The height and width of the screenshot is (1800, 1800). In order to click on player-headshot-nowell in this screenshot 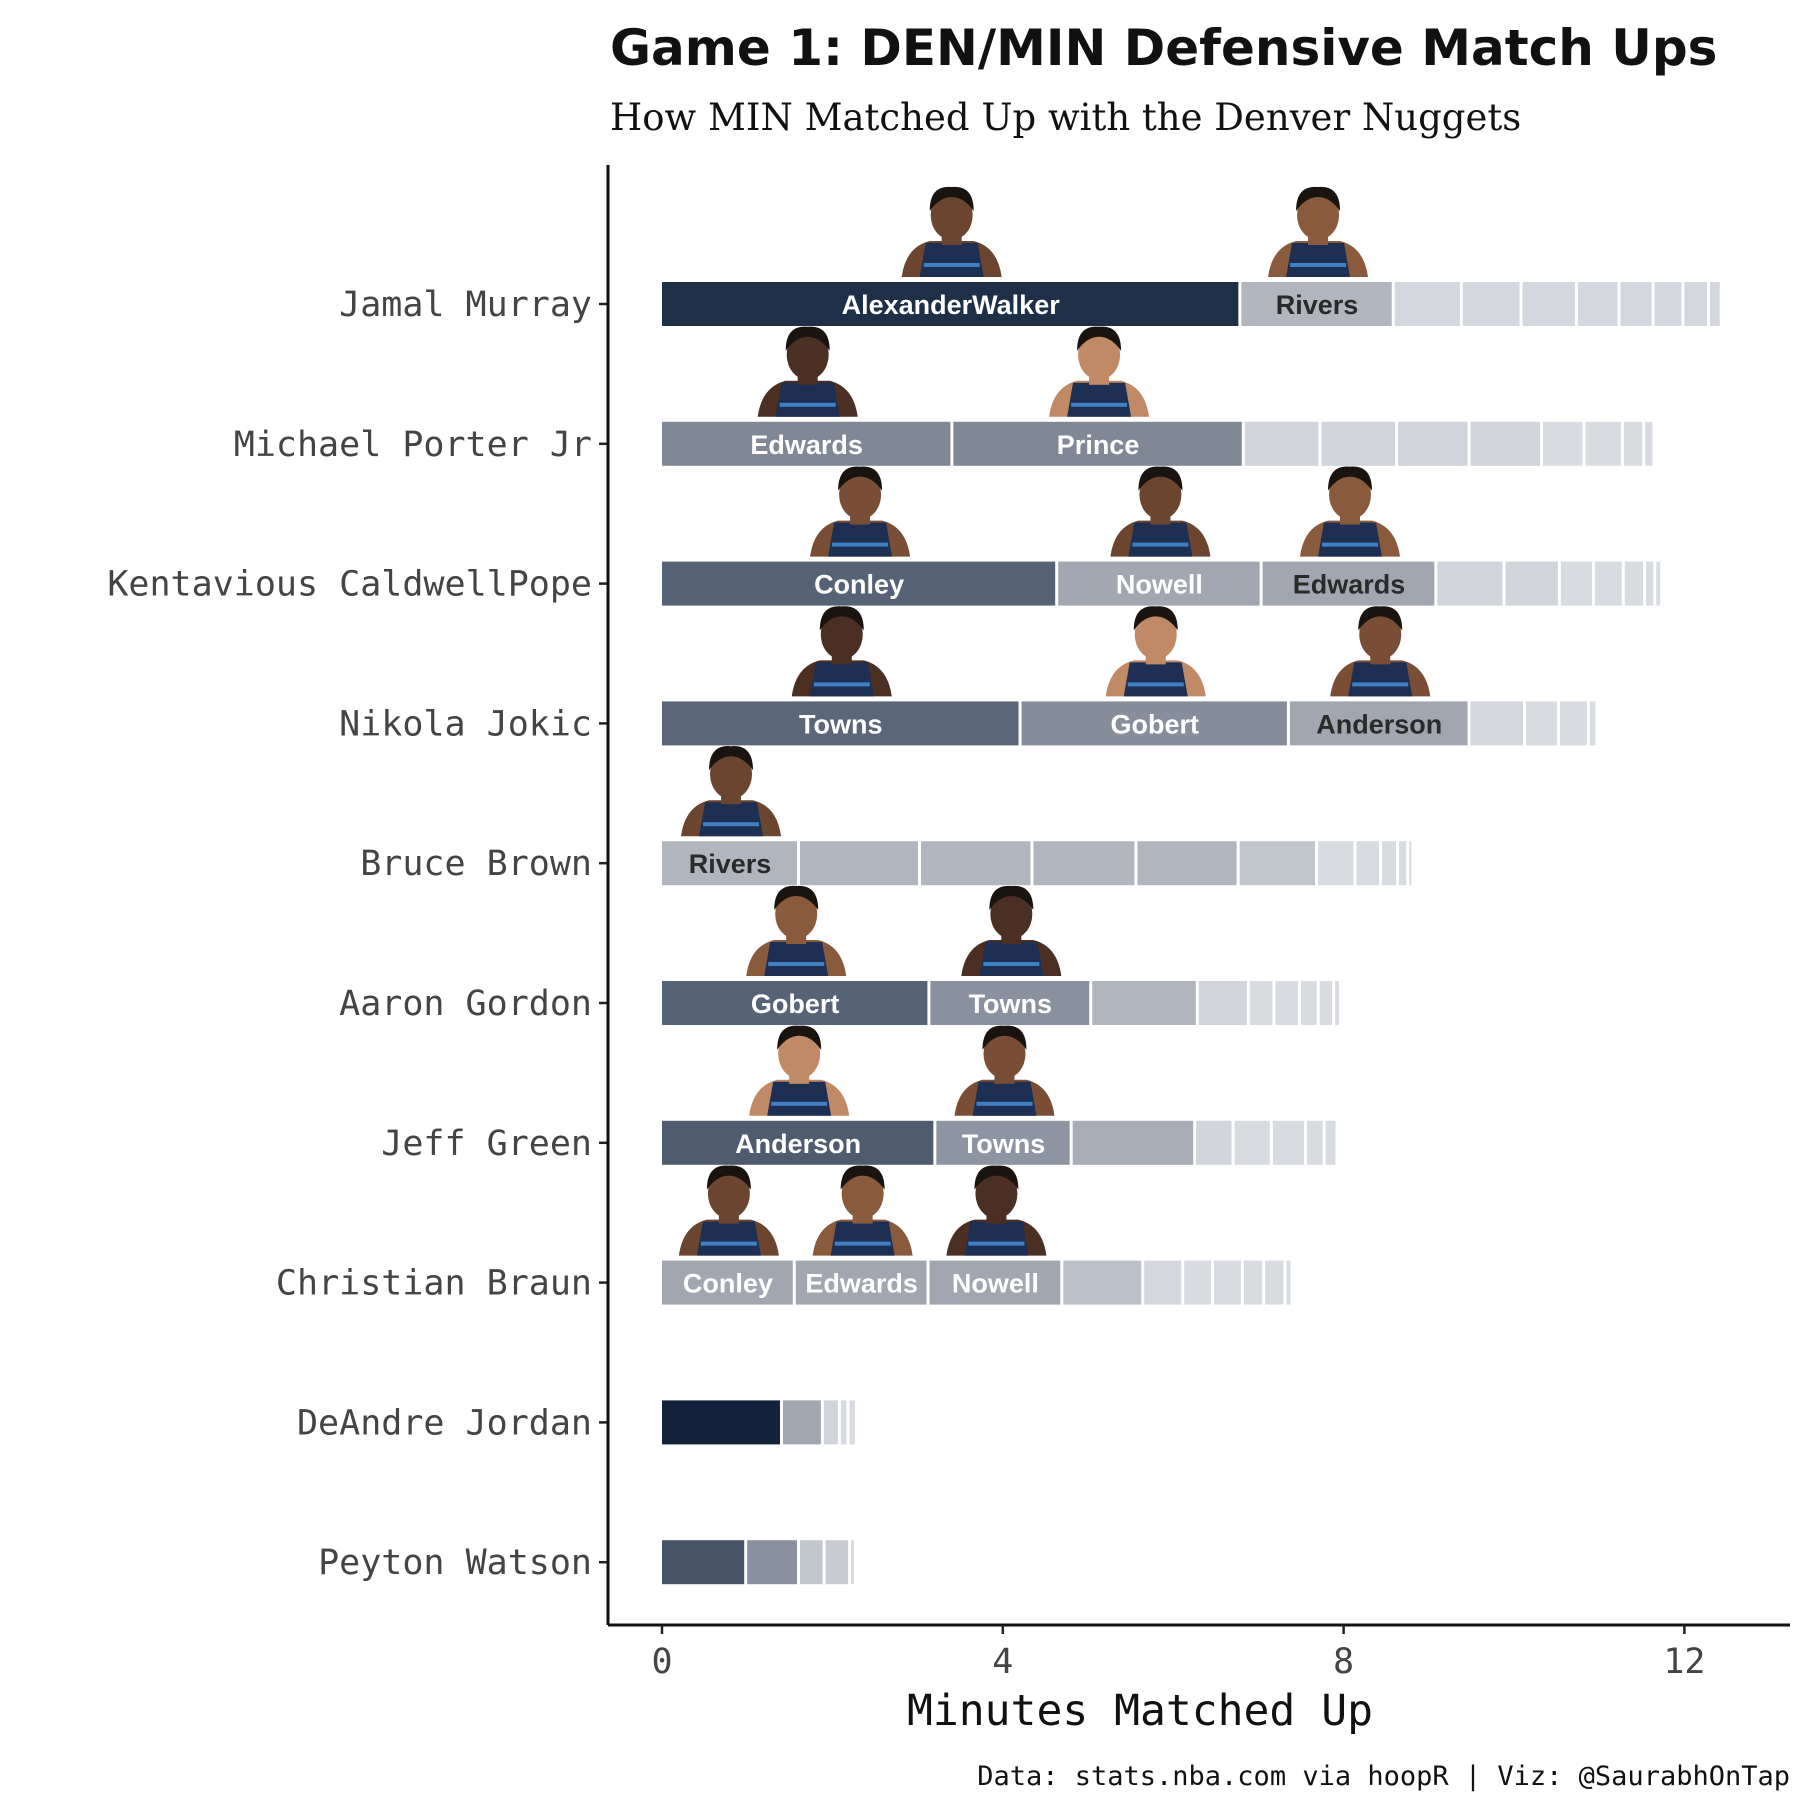, I will do `click(996, 1210)`.